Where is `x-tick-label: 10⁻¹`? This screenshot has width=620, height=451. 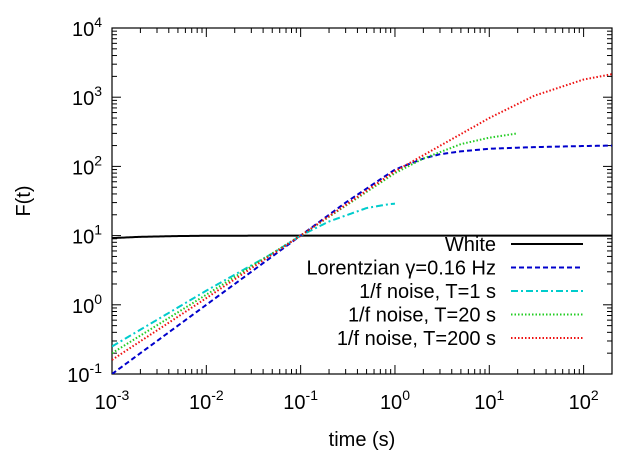
x-tick-label: 10⁻¹ is located at coordinates (300, 400).